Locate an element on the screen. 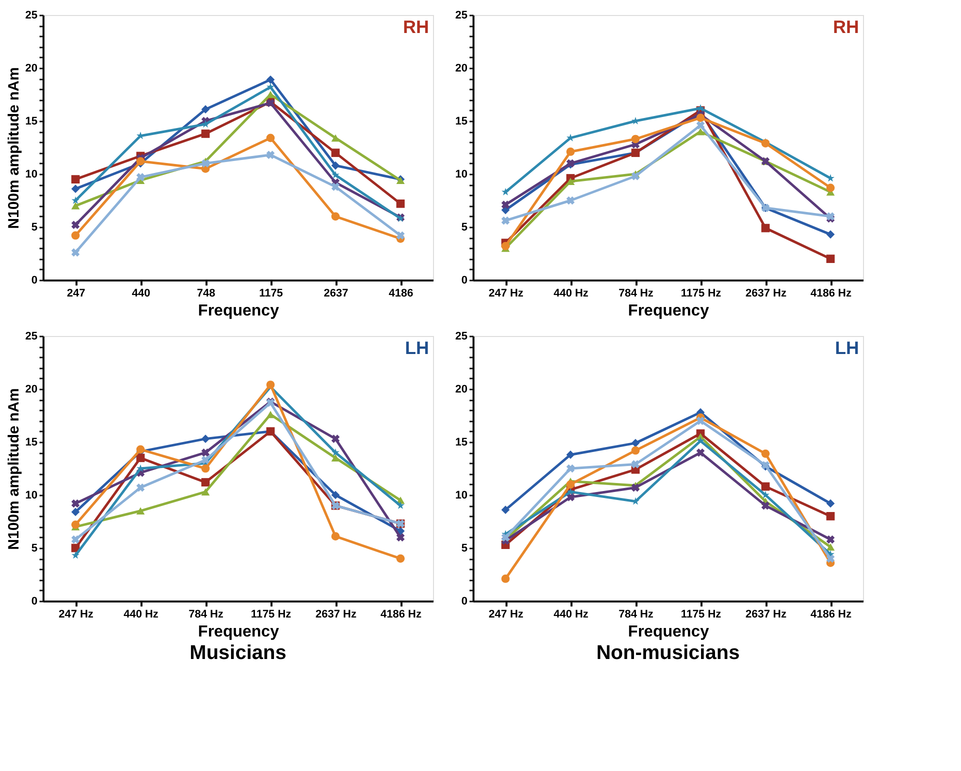  text: Non-musicians is located at coordinates (668, 653).